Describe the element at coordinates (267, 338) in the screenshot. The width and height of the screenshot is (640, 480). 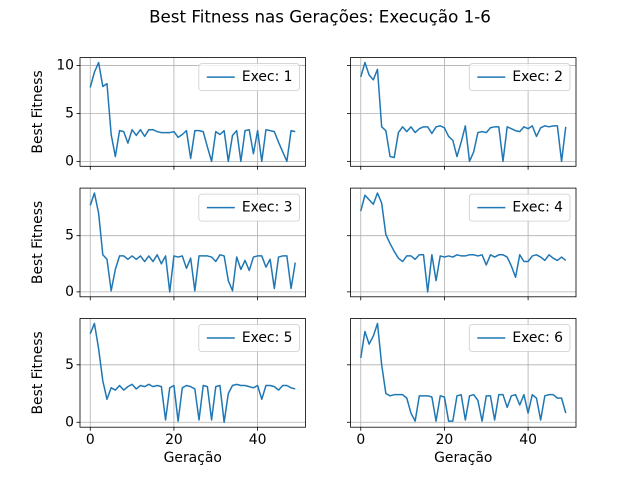
I see `legend-label: Exec: 5` at that location.